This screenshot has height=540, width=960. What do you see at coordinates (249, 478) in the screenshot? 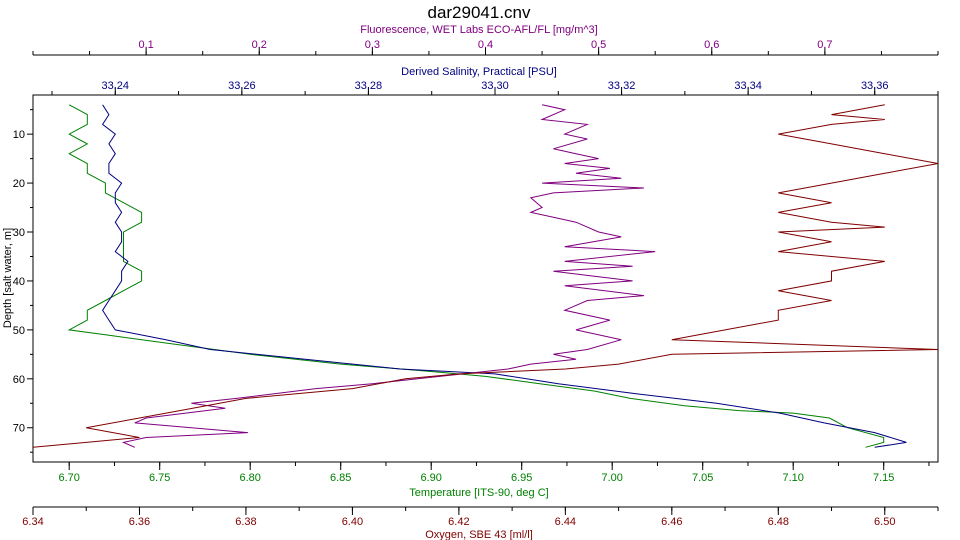
I see `temperature-tick-label: 6.80` at bounding box center [249, 478].